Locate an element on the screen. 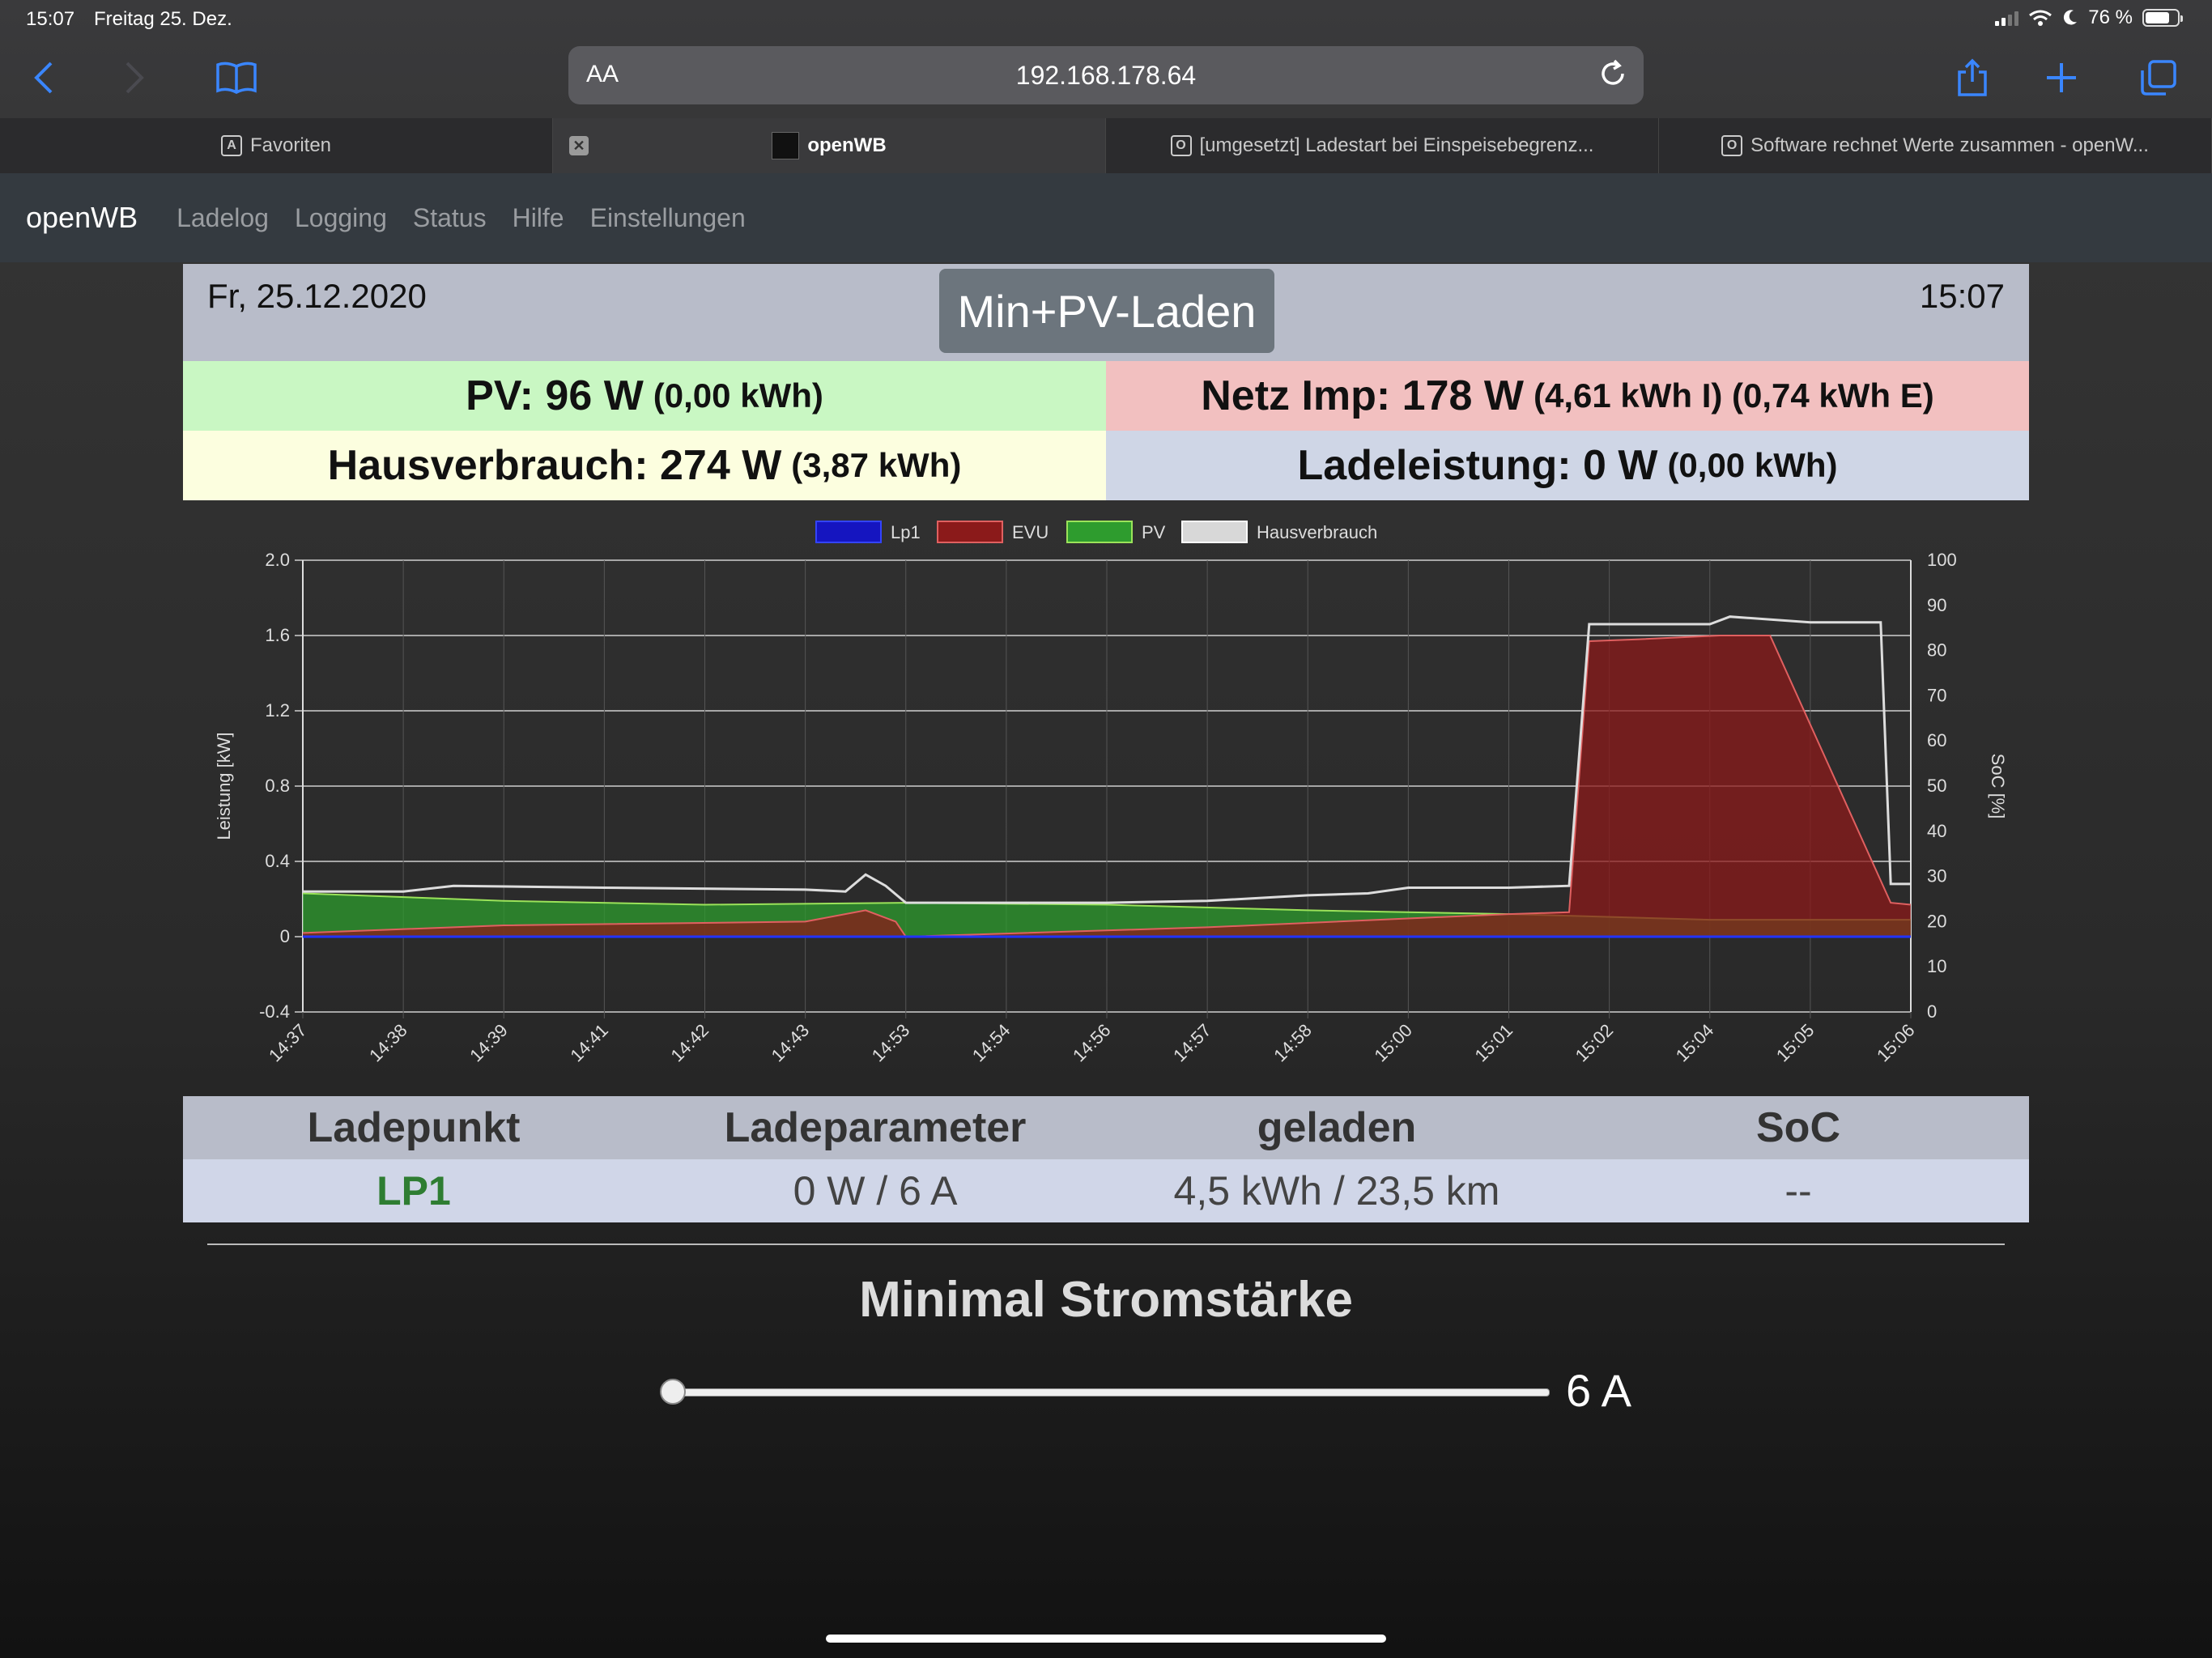 This screenshot has height=1658, width=2212. x-tick-label: 14:43 is located at coordinates (791, 1043).